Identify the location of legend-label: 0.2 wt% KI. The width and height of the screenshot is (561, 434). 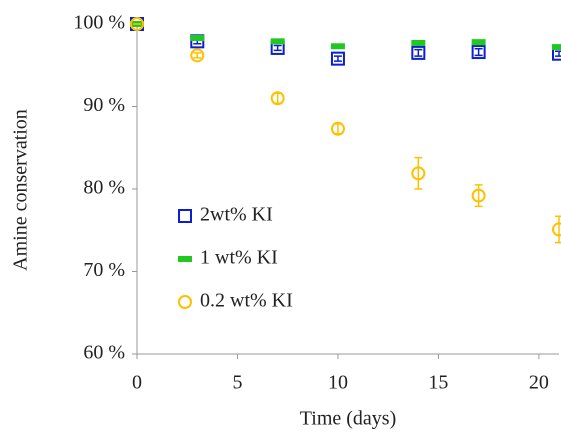
(246, 301).